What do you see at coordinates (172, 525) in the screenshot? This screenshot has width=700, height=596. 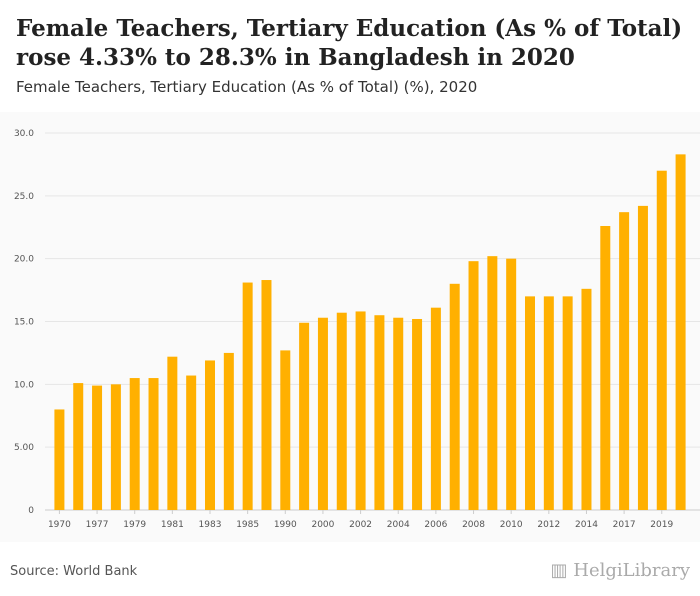 I see `x-tick-label: 1981` at bounding box center [172, 525].